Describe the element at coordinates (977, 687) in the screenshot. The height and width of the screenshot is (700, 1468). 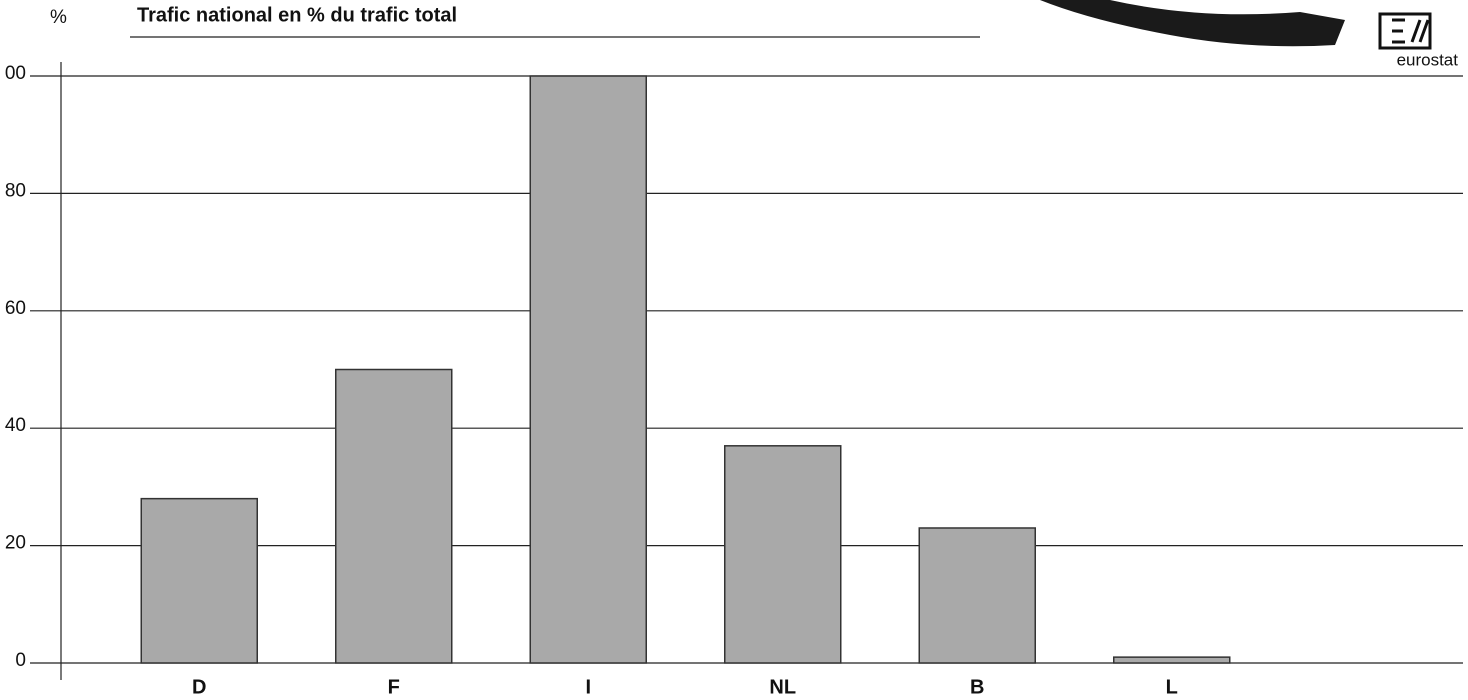
I see `x-tick-label: B` at that location.